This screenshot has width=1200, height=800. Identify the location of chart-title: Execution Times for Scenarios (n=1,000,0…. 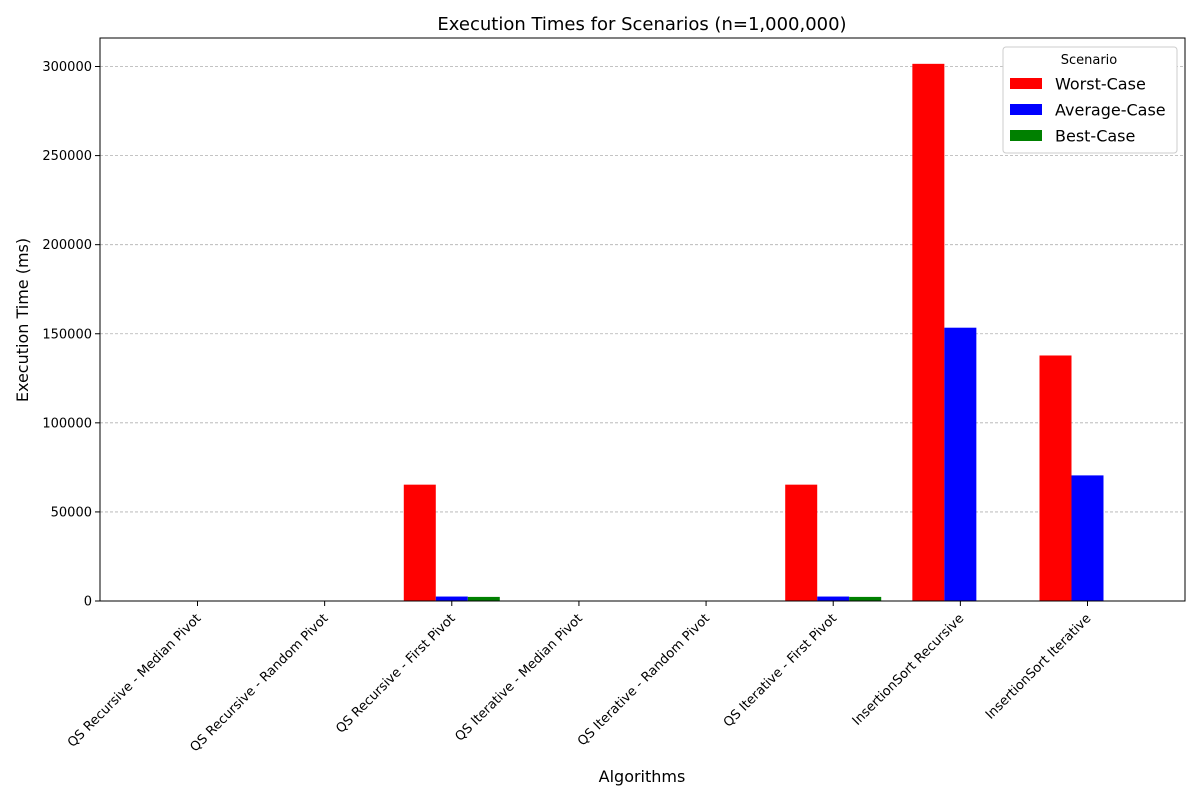
(641, 24).